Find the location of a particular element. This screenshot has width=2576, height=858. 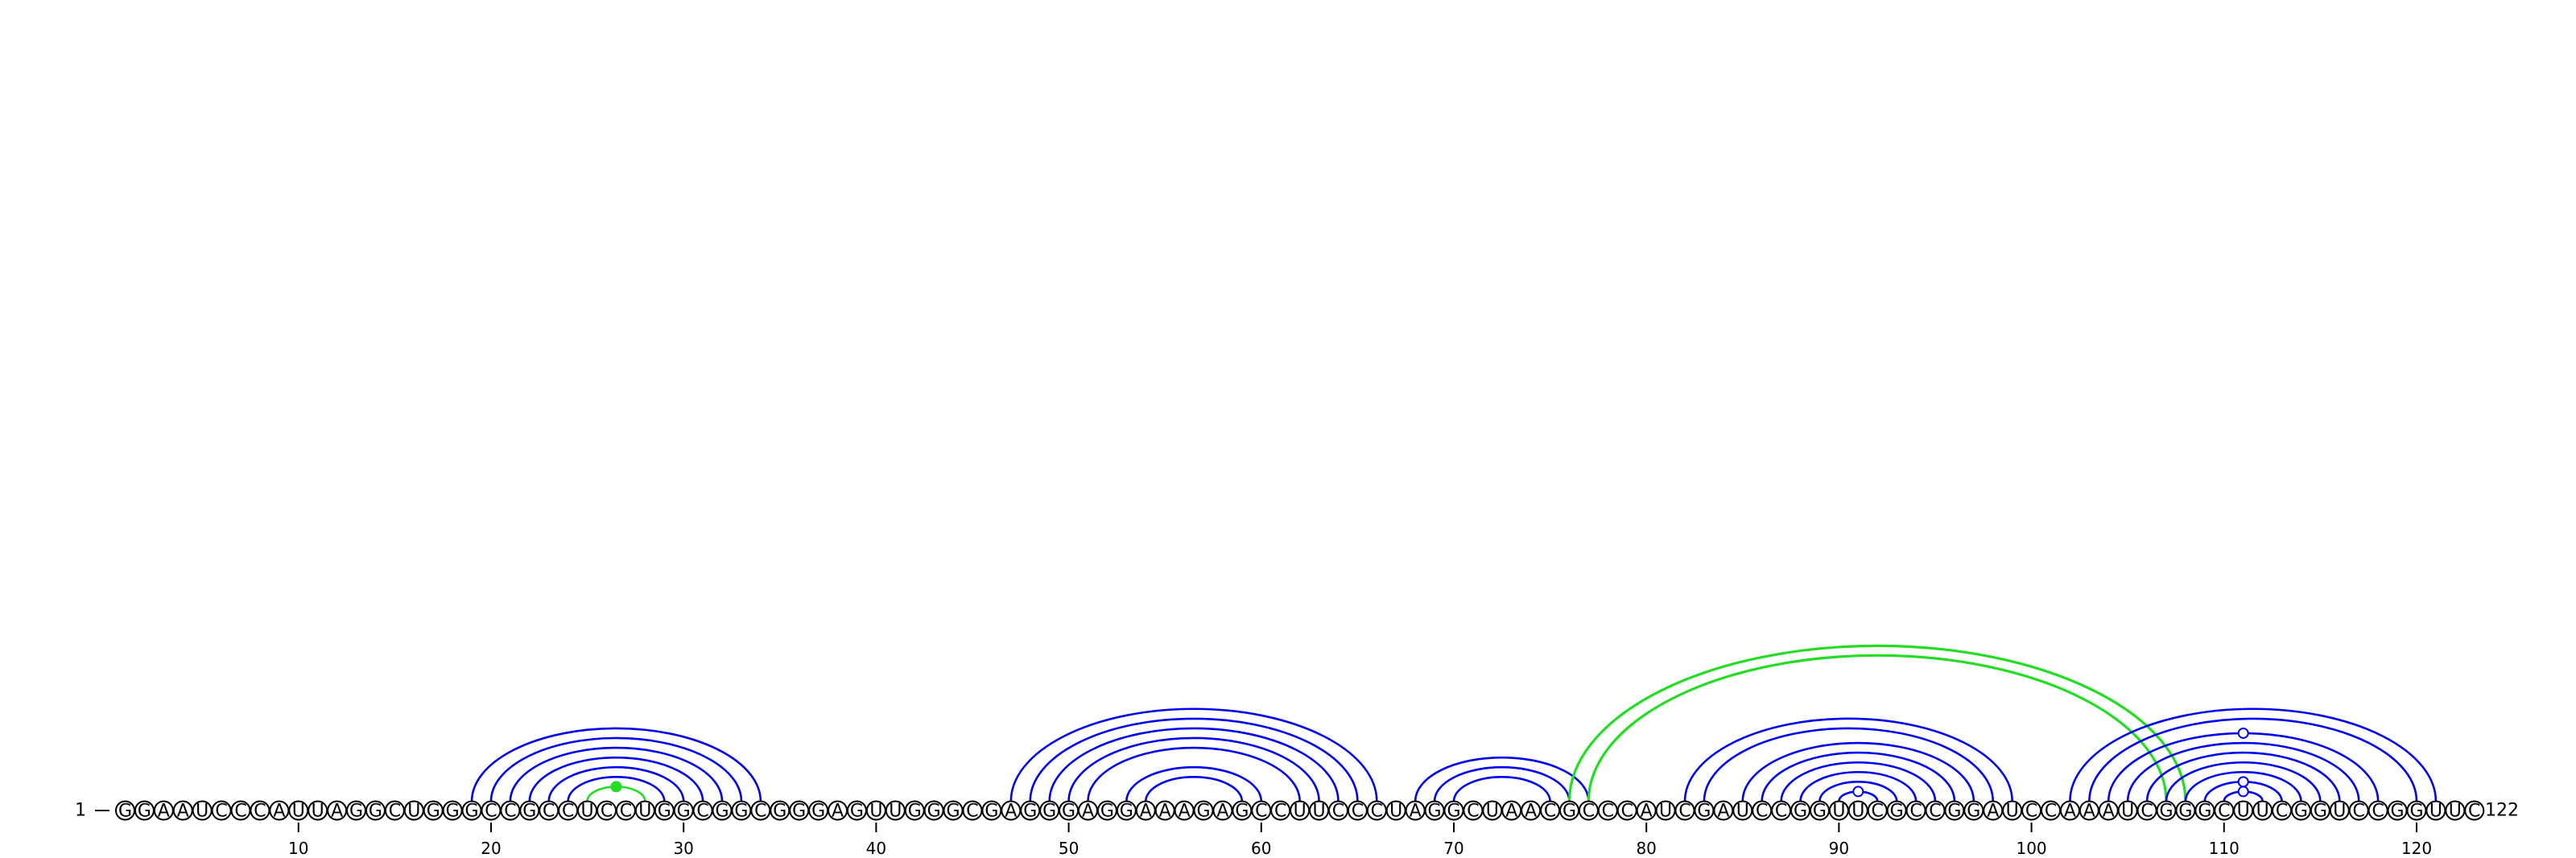

nucleotide-73: A is located at coordinates (1511, 811).